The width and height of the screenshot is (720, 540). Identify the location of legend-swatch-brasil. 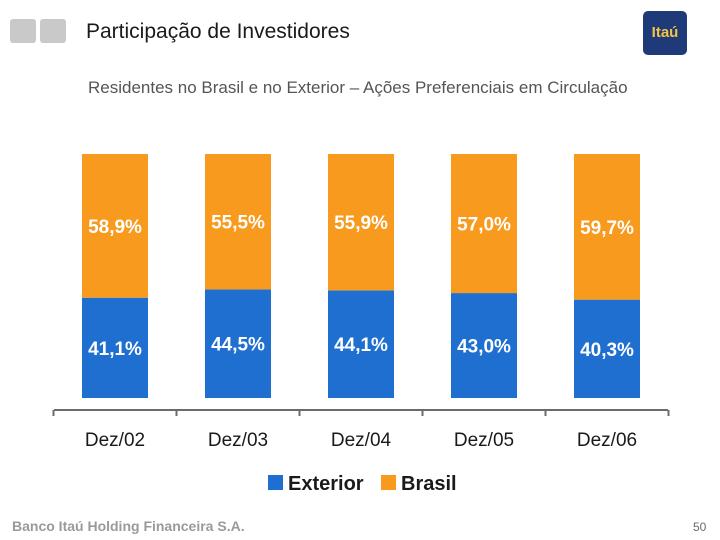
(388, 482).